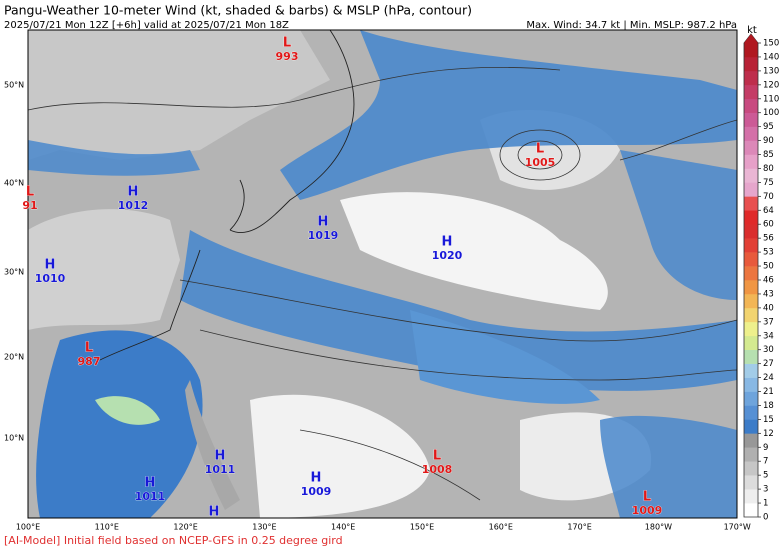 This screenshot has height=556, width=784. What do you see at coordinates (768, 281) in the screenshot?
I see `colorbar-tick-label: 46` at bounding box center [768, 281].